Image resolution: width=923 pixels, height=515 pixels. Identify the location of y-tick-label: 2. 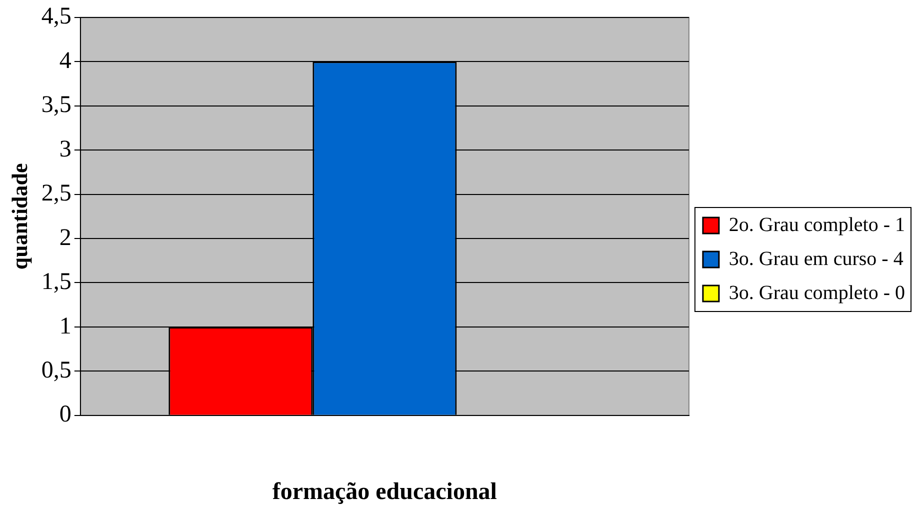
(65, 237).